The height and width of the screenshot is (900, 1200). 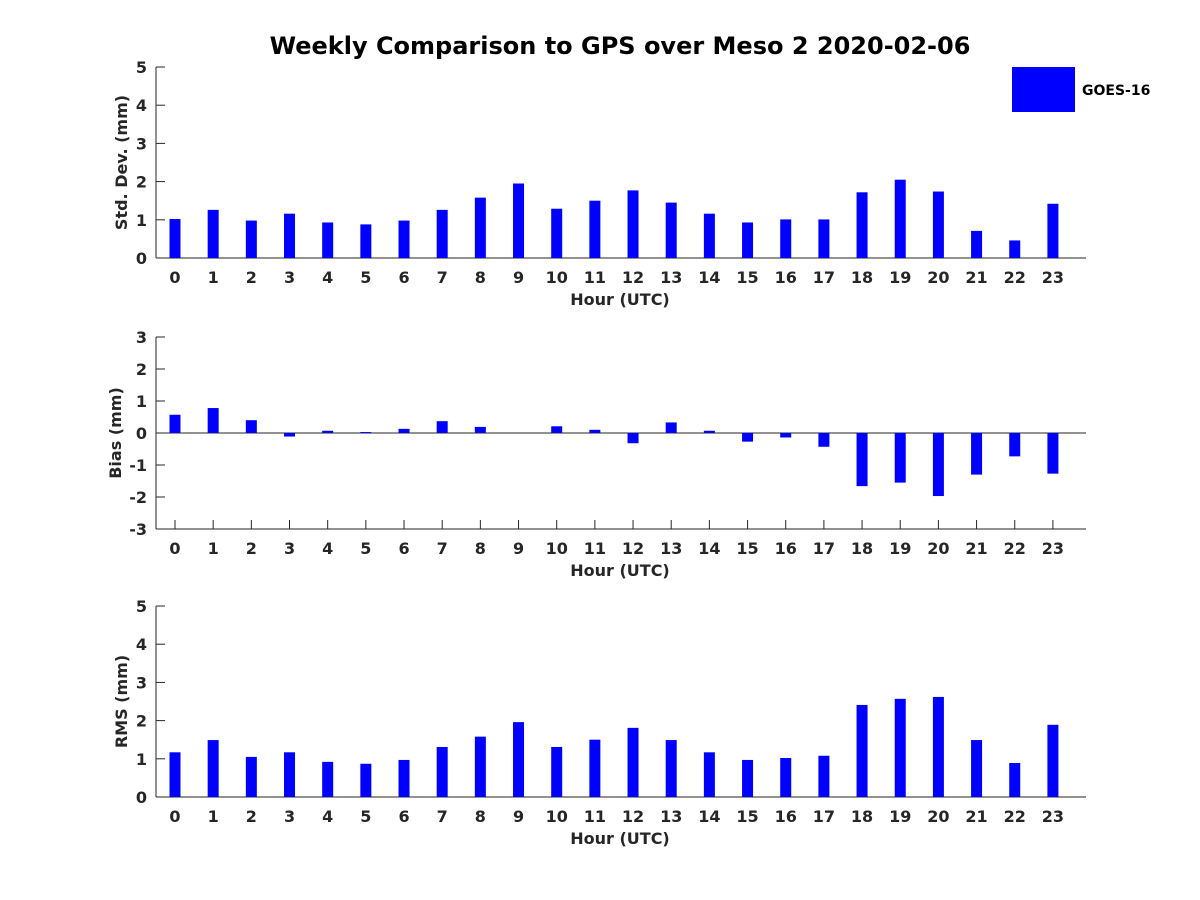 What do you see at coordinates (1081, 89) in the screenshot?
I see `legend: GOES-16` at bounding box center [1081, 89].